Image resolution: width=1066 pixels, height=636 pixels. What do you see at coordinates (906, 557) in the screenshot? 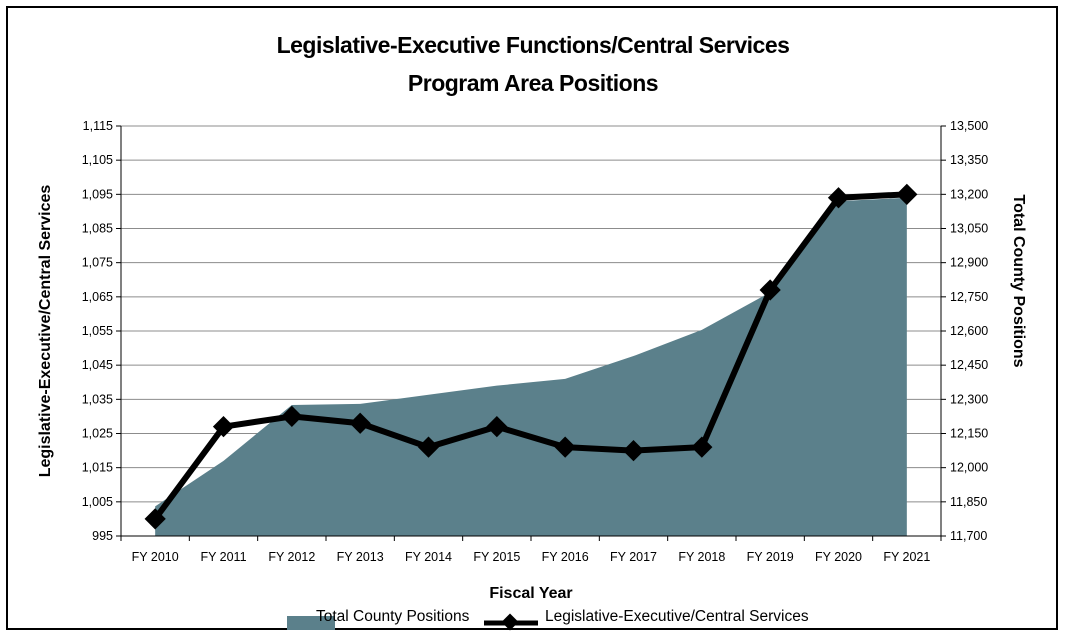
I see `x-tick-label: FY 2021` at bounding box center [906, 557].